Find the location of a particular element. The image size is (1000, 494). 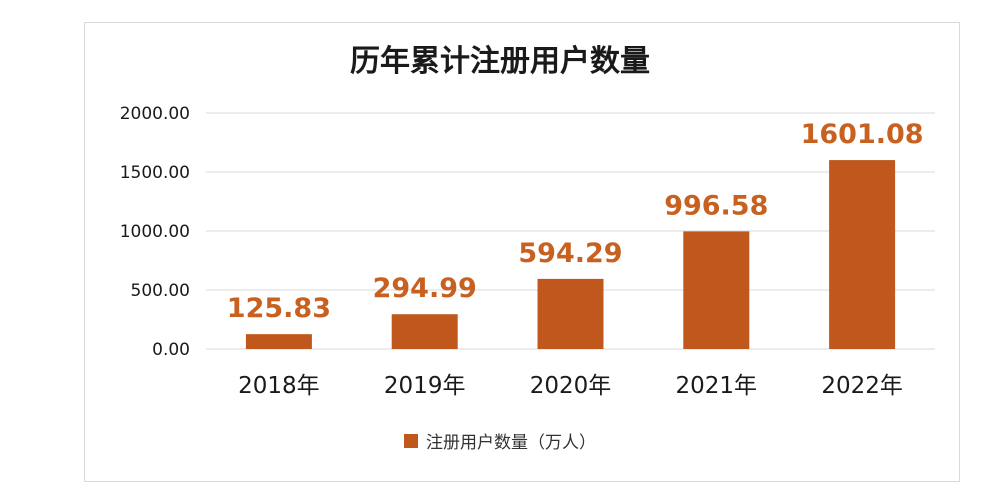

x-tick-label: 2018年 is located at coordinates (279, 386).